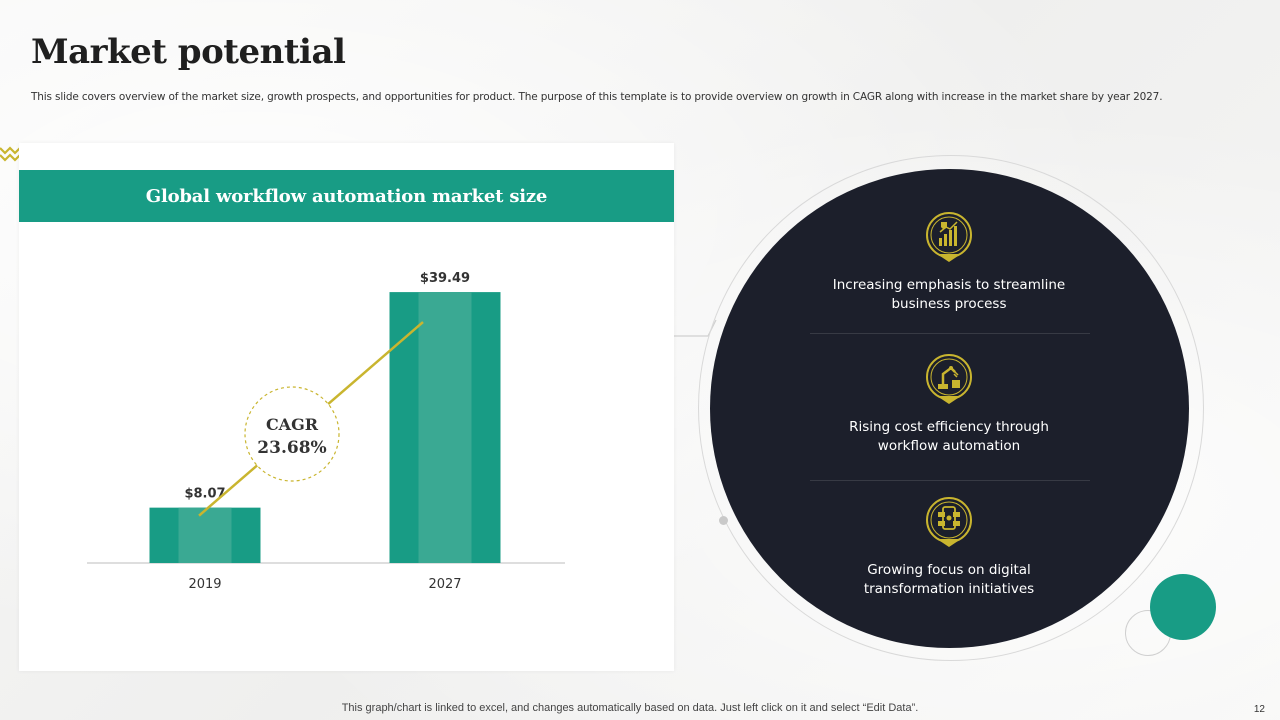 The image size is (1280, 720). I want to click on cagr-label: CAGR, so click(292, 424).